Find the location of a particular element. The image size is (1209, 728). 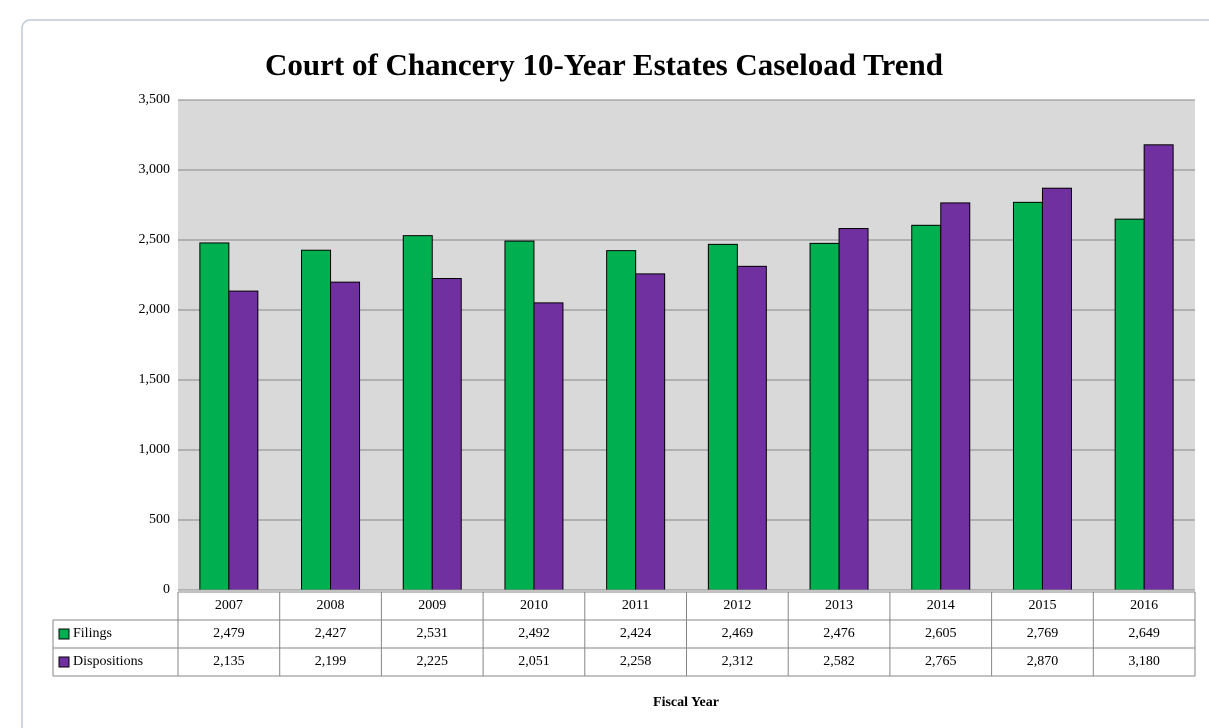

table-value: 2,427 is located at coordinates (331, 633).